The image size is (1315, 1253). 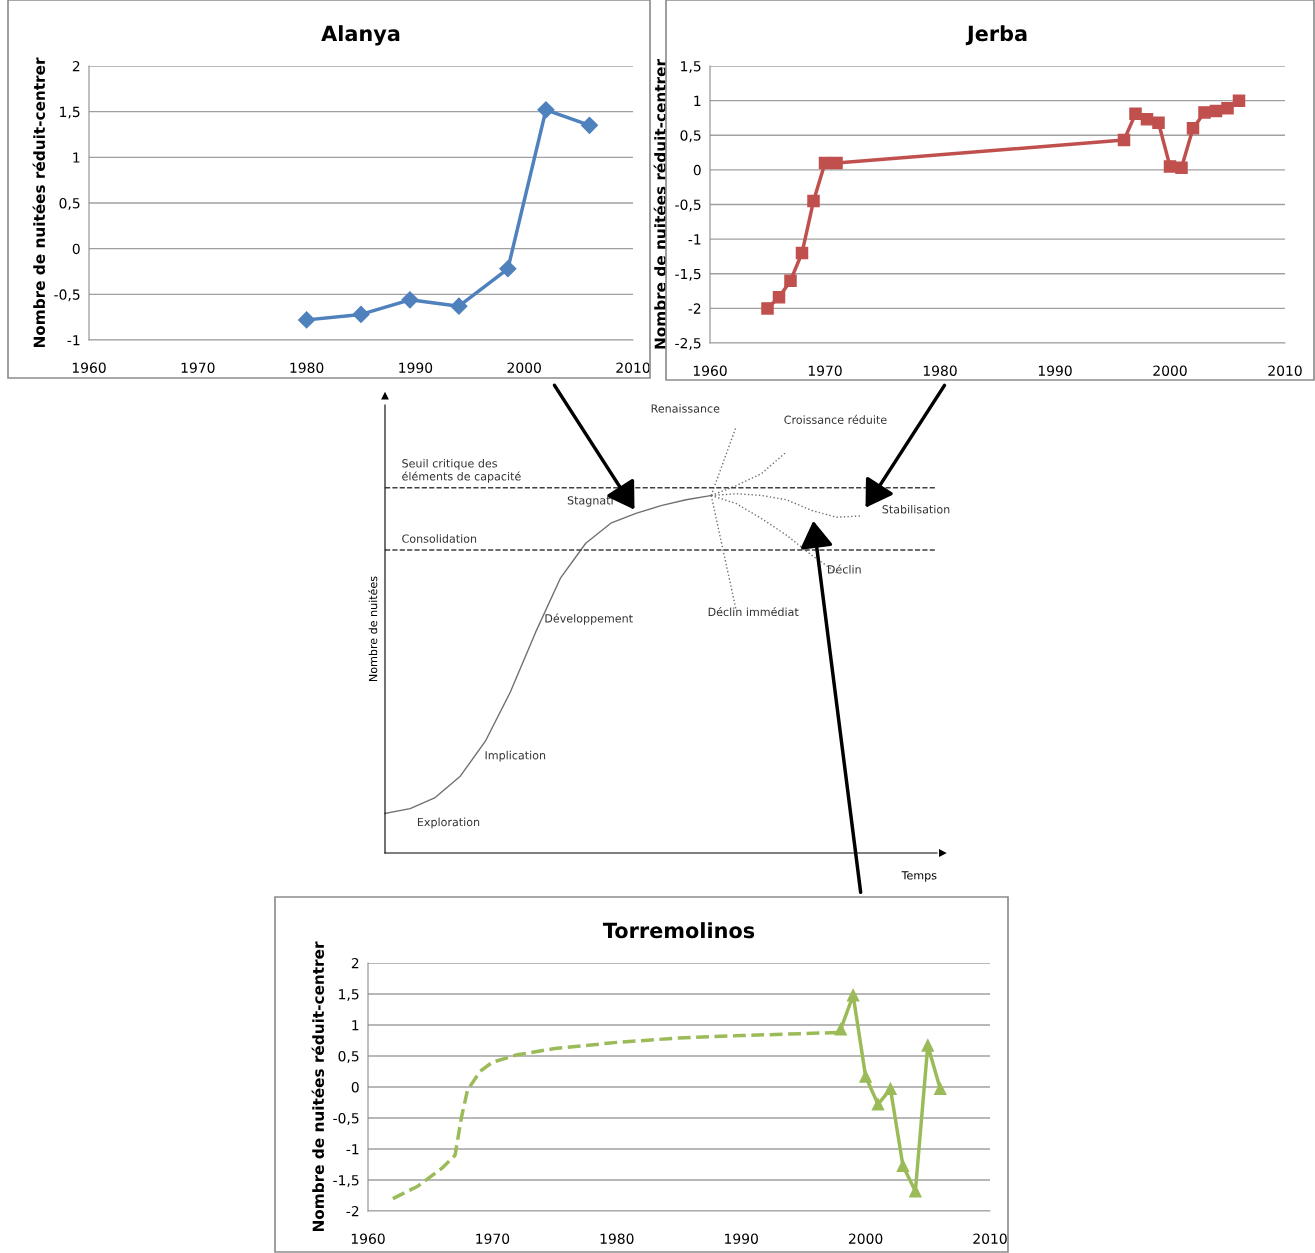 I want to click on y-tick-label: -2,5, so click(x=688, y=343).